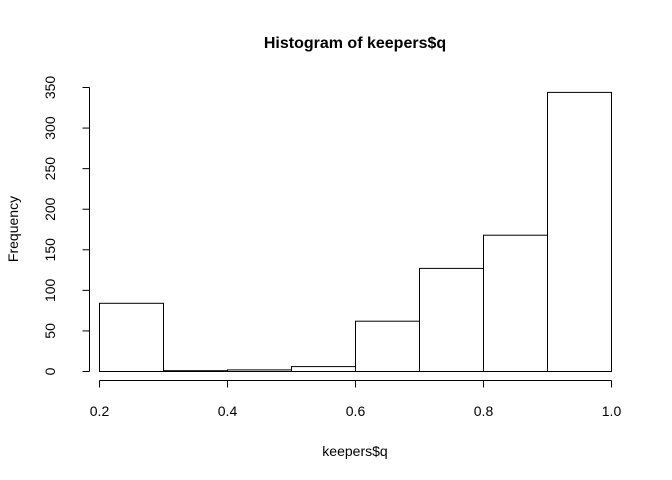 The height and width of the screenshot is (480, 672). Describe the element at coordinates (612, 411) in the screenshot. I see `x-tick-label: 1.0` at that location.